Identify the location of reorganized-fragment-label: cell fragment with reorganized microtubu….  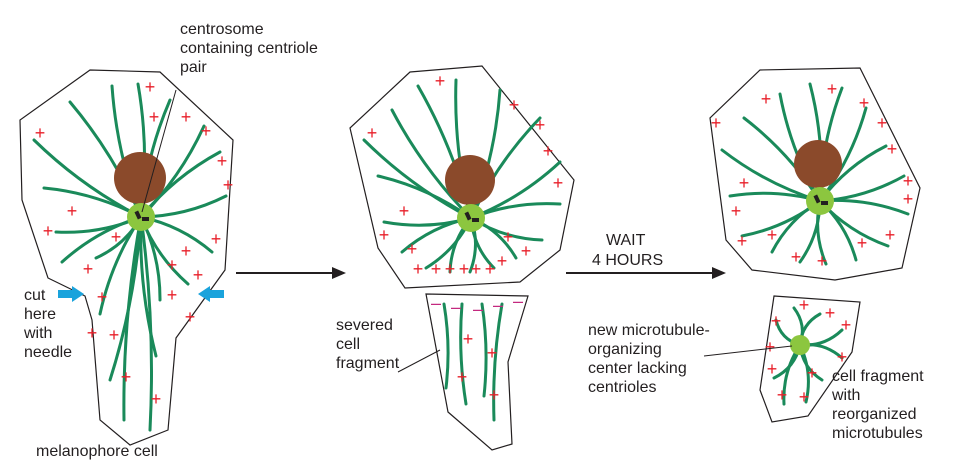
(878, 405).